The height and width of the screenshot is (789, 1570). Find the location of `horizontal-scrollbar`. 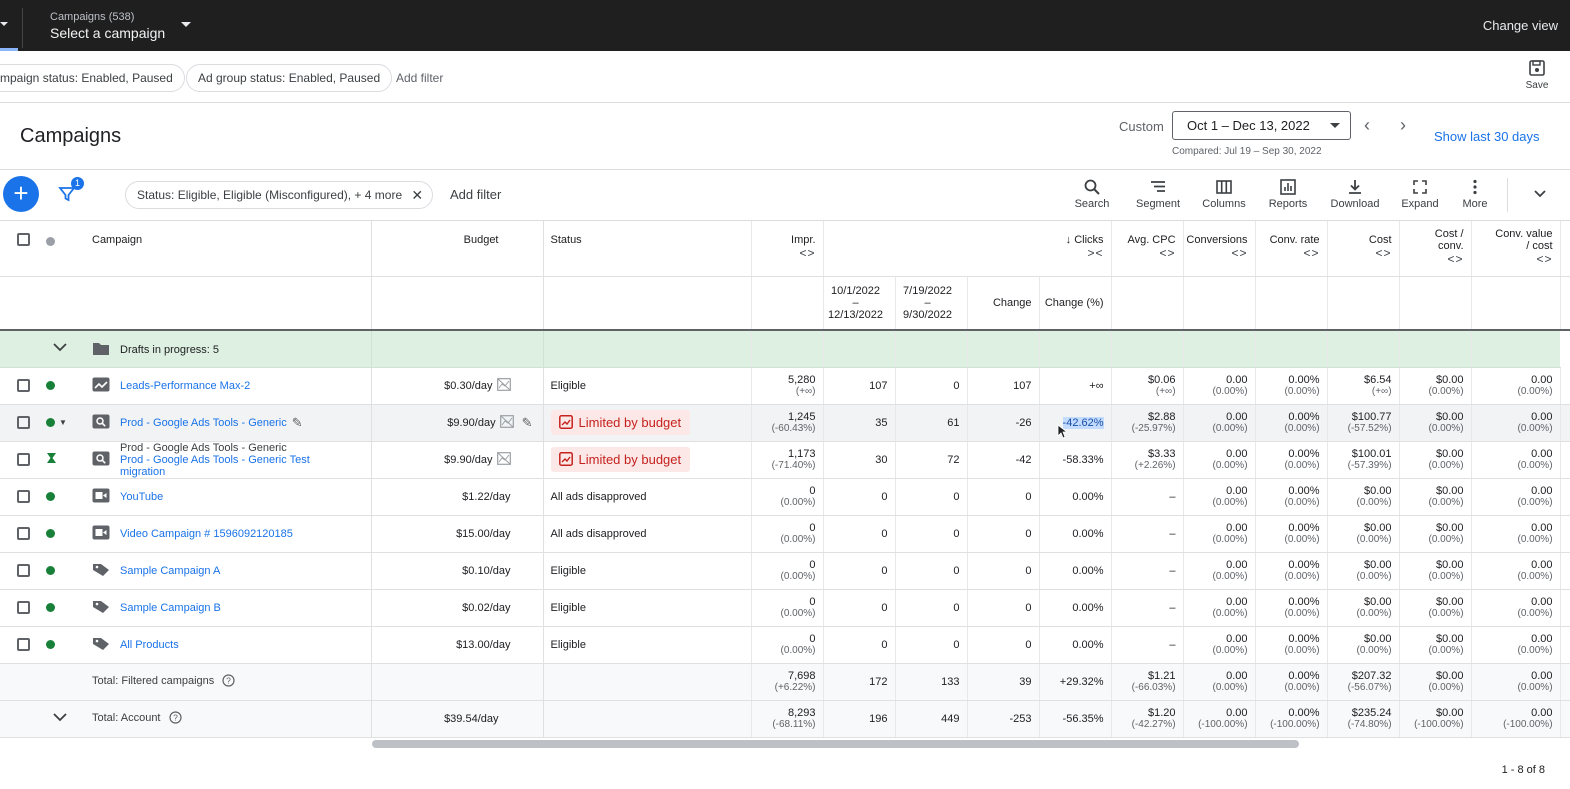

horizontal-scrollbar is located at coordinates (835, 744).